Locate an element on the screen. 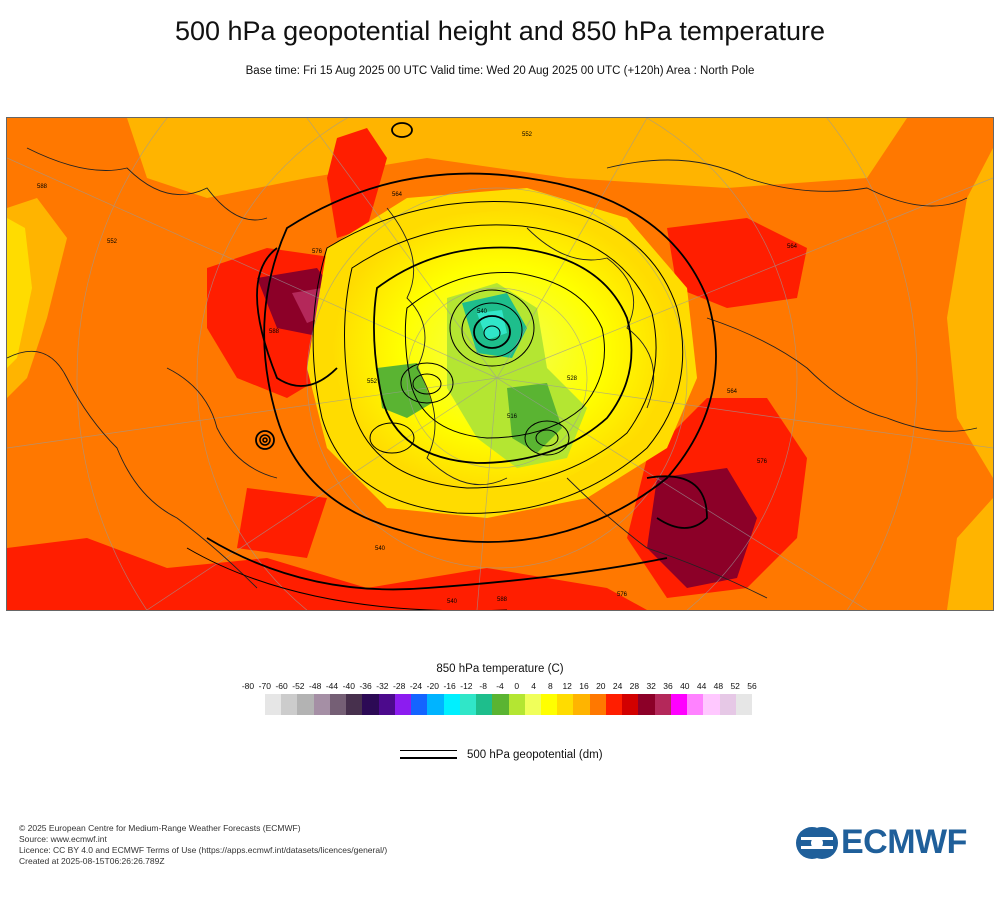 This screenshot has width=1000, height=900. contour-legend-lines is located at coordinates (428, 757).